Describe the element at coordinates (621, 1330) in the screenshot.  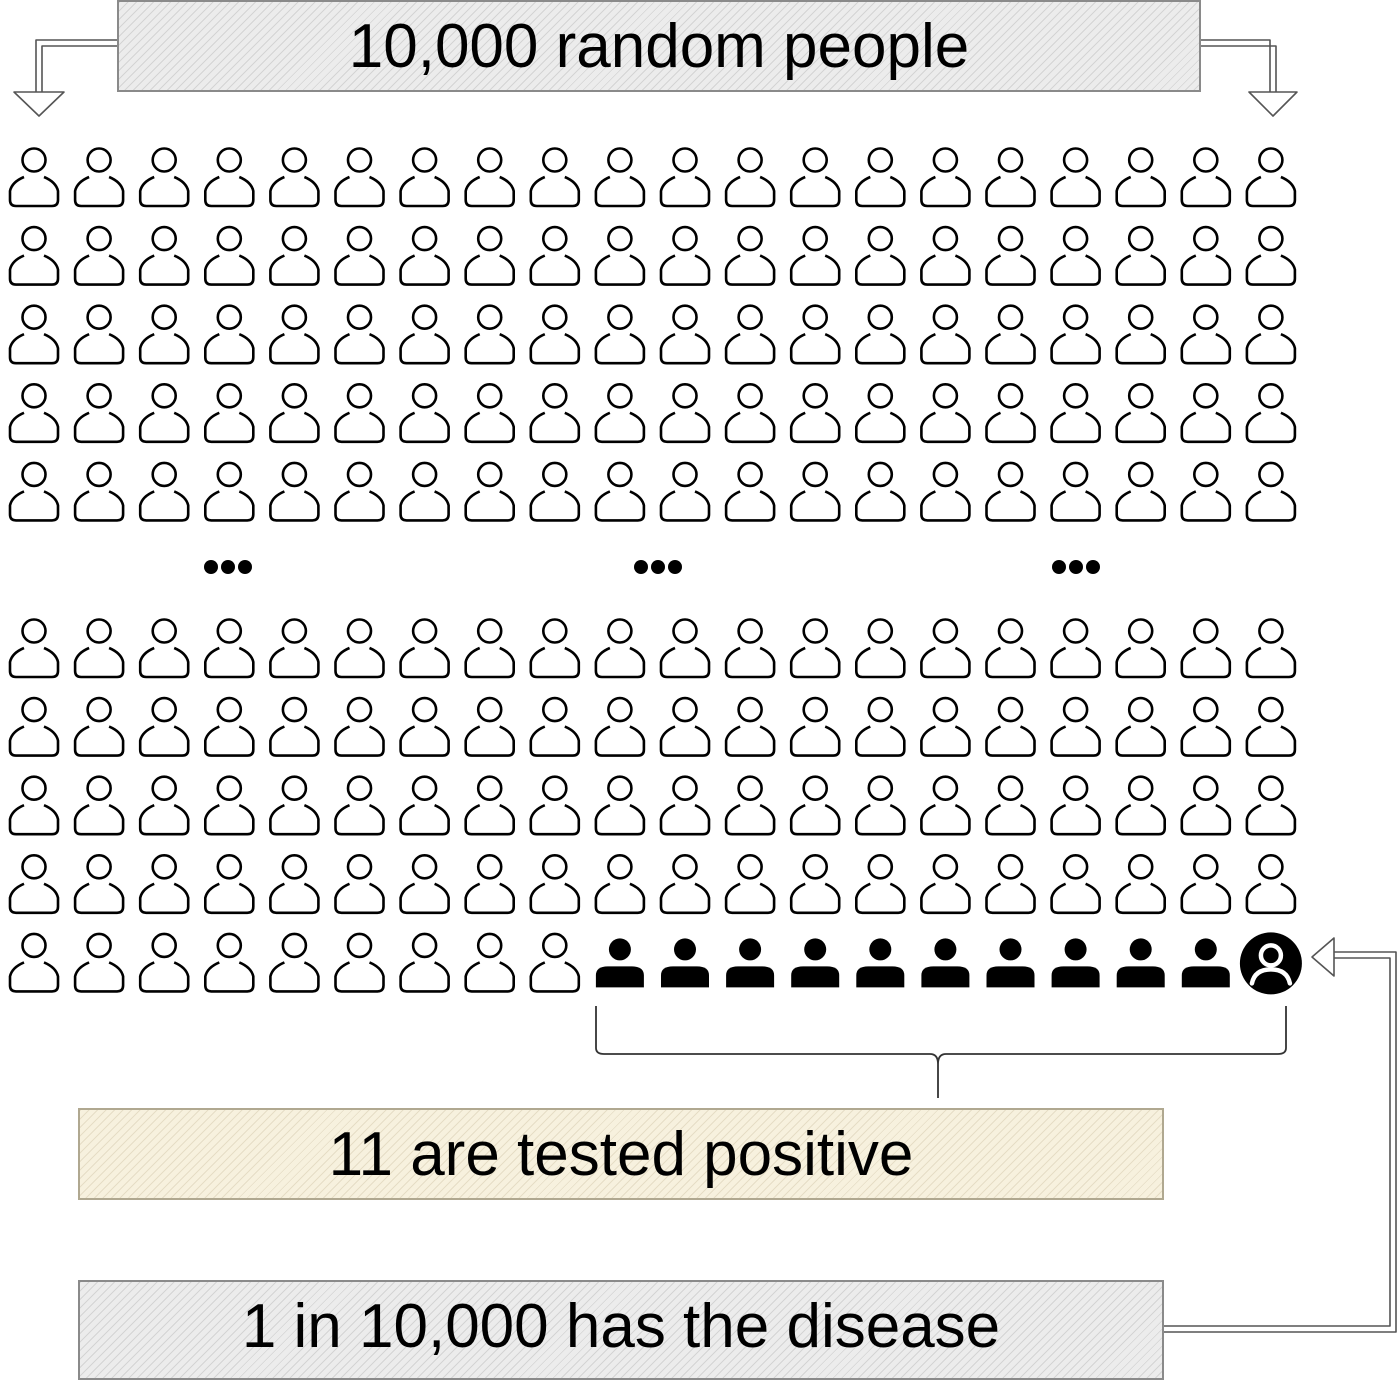
I see `prevalence-label-box: 1 in 10,000 has the disease` at that location.